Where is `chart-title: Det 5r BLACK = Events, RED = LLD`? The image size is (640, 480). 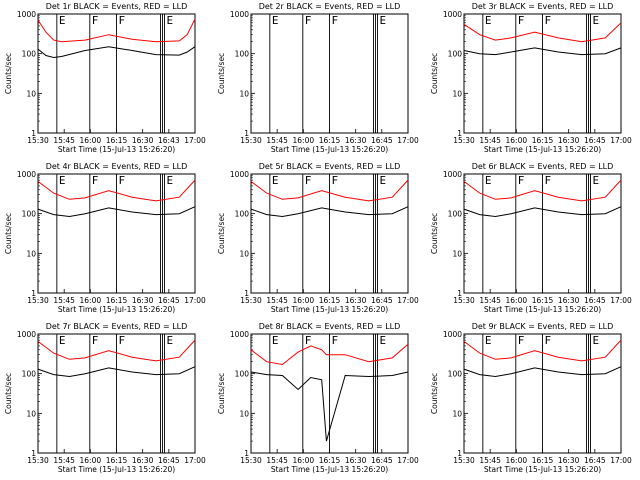 chart-title: Det 5r BLACK = Events, RED = LLD is located at coordinates (330, 166).